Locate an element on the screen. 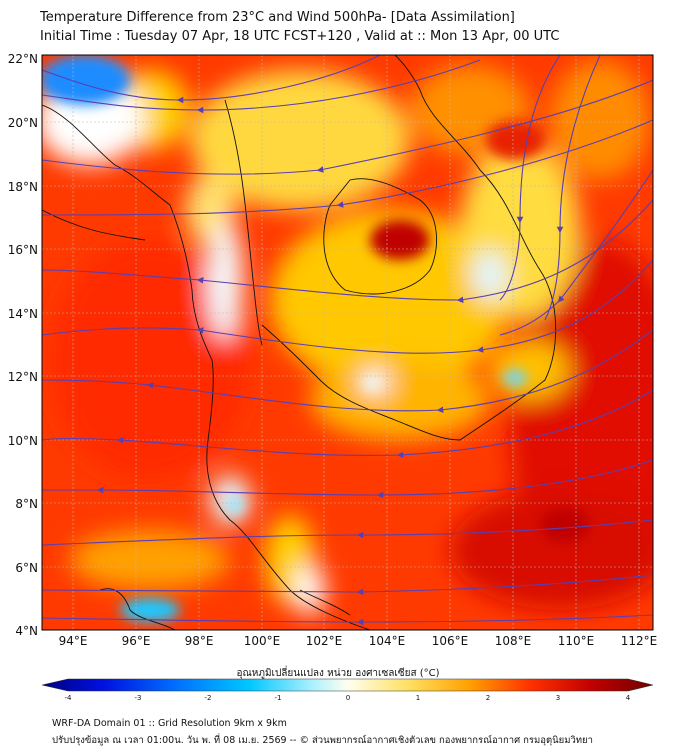  colorbar-tick: -4 is located at coordinates (69, 698).